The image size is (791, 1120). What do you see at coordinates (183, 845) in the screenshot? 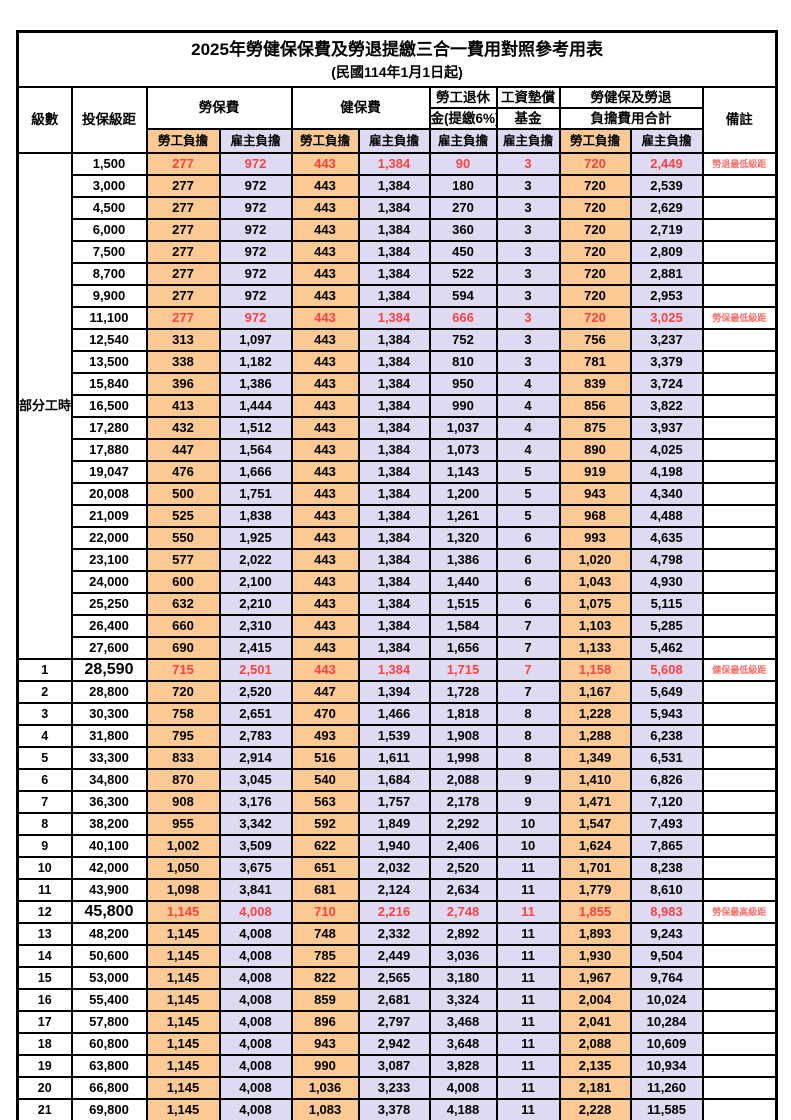
I see `value-cell: 1,002` at bounding box center [183, 845].